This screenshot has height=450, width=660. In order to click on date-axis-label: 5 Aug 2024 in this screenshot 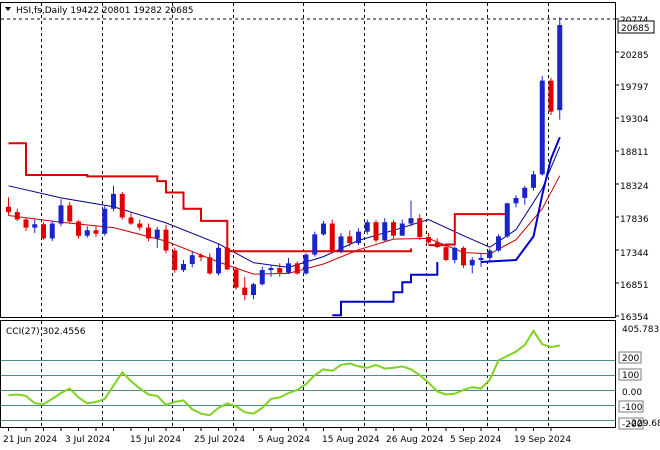, I will do `click(284, 440)`.